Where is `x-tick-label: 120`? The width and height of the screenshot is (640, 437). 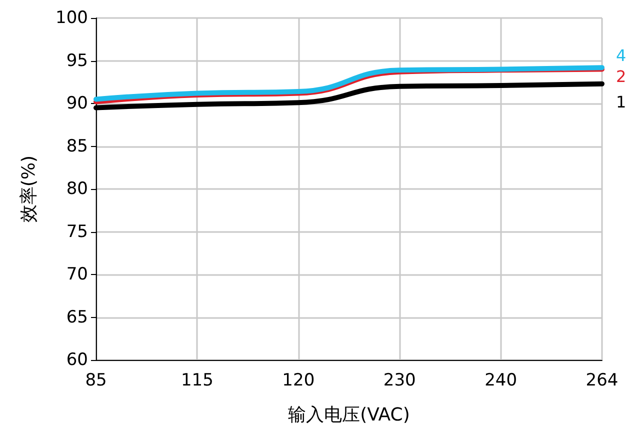 x-tick-label: 120 is located at coordinates (298, 380).